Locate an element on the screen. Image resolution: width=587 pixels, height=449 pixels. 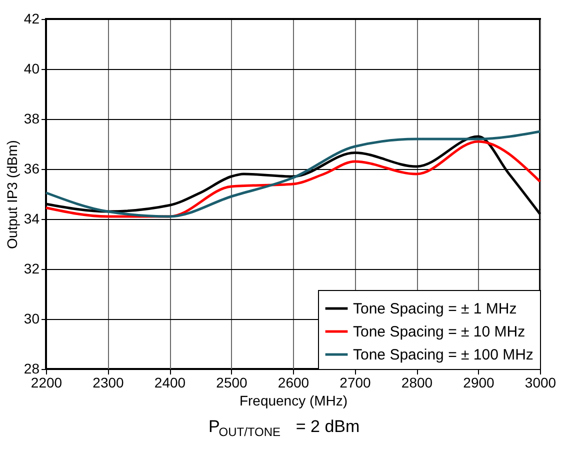
x-tick-label: 3000 is located at coordinates (540, 382).